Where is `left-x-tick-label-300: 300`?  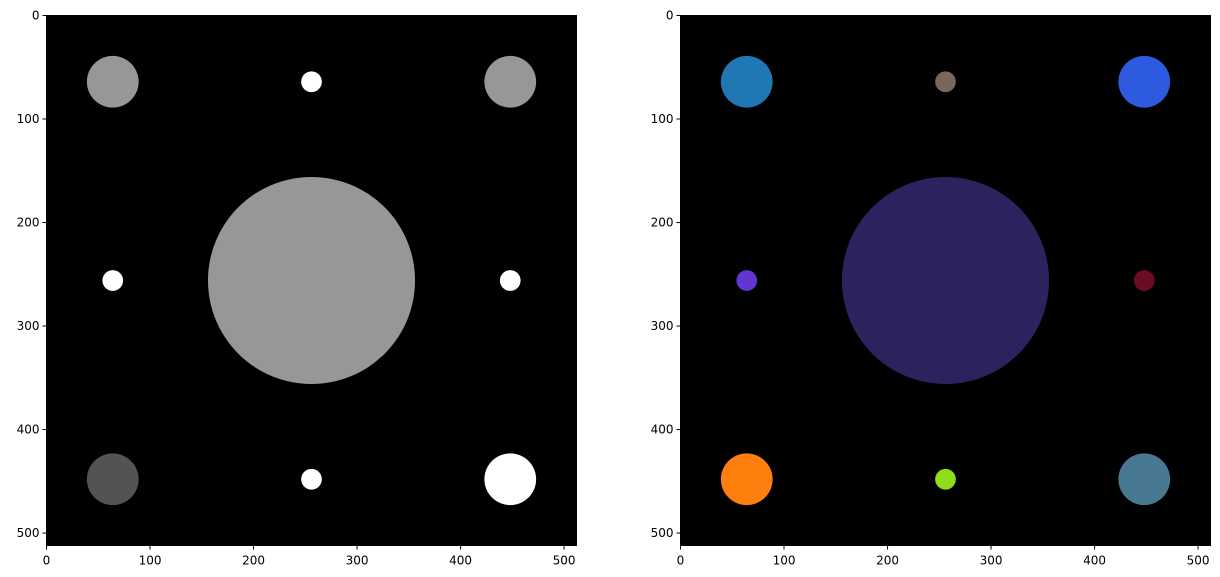 left-x-tick-label-300: 300 is located at coordinates (357, 561).